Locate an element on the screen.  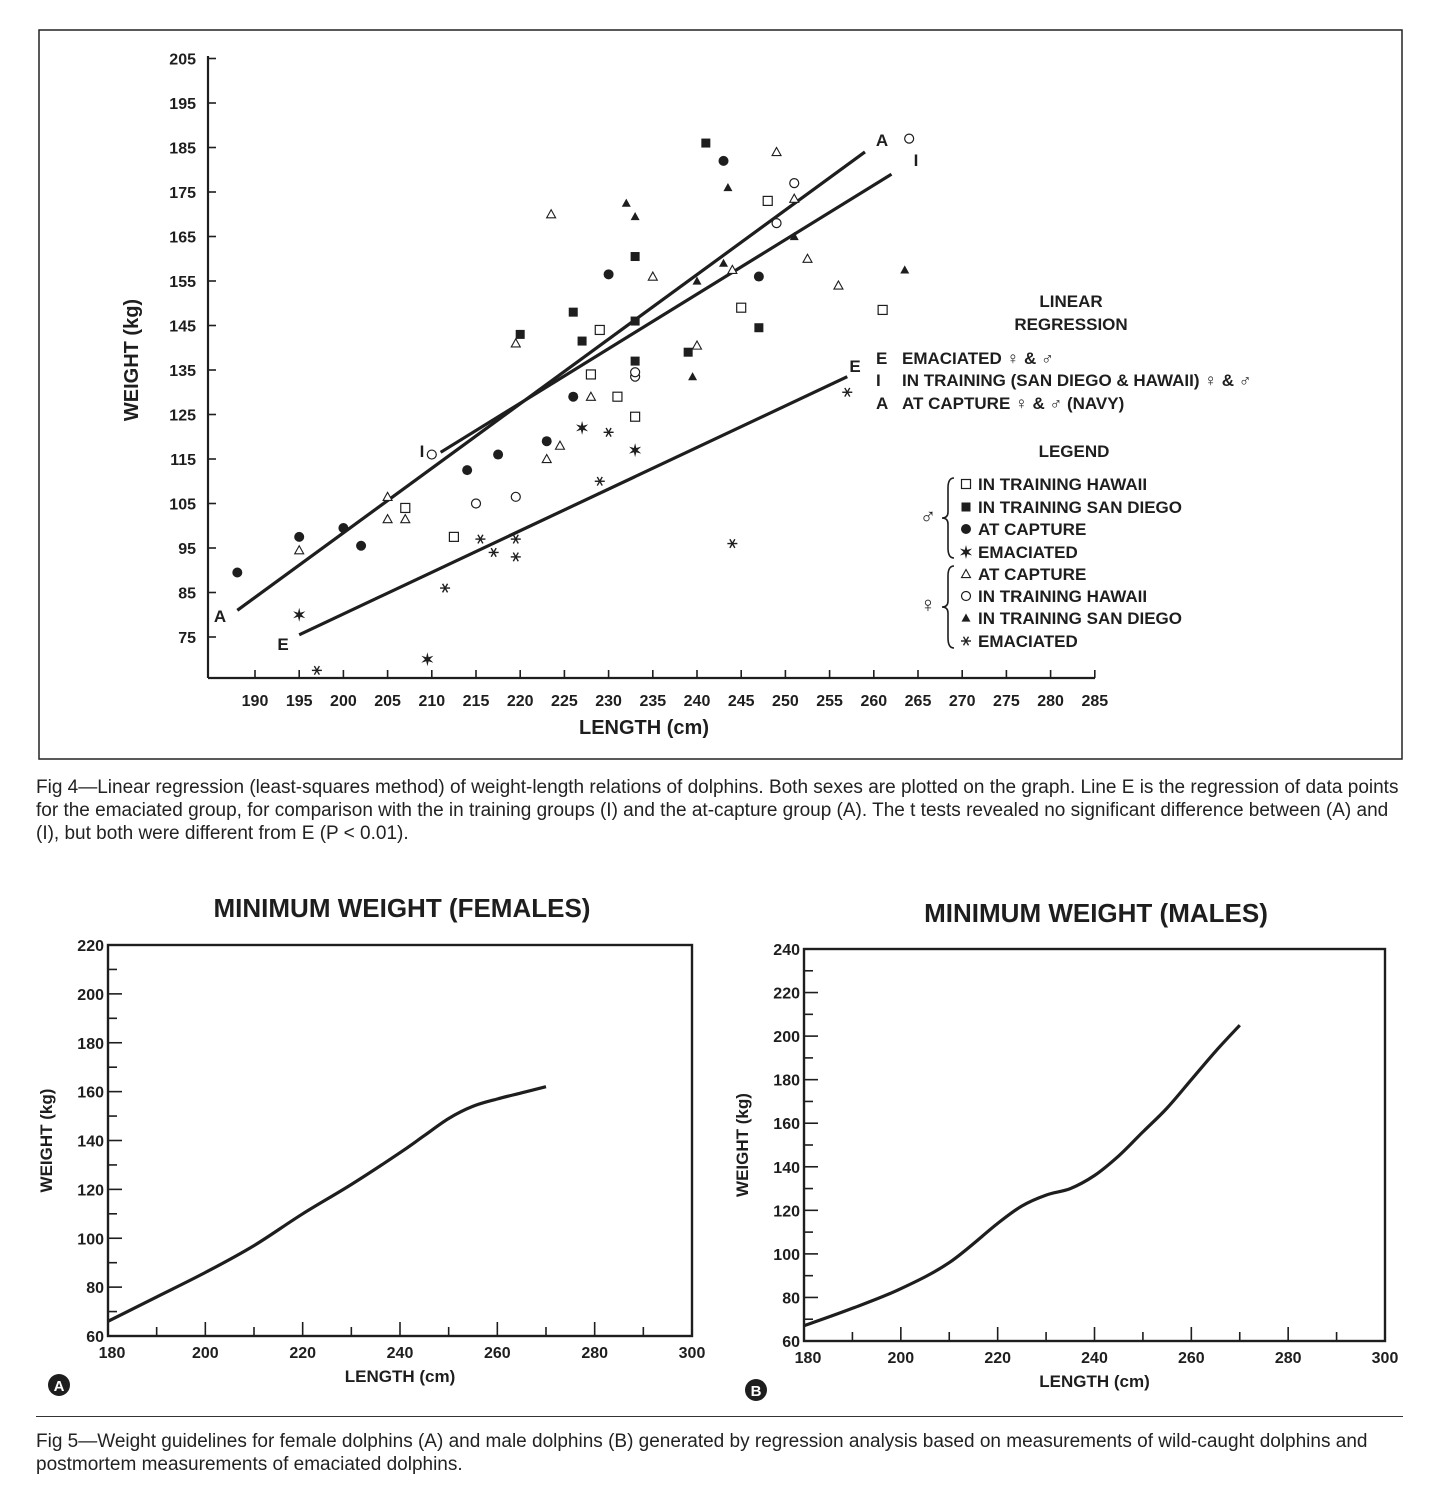
y-tick-label: 175 is located at coordinates (182, 193).